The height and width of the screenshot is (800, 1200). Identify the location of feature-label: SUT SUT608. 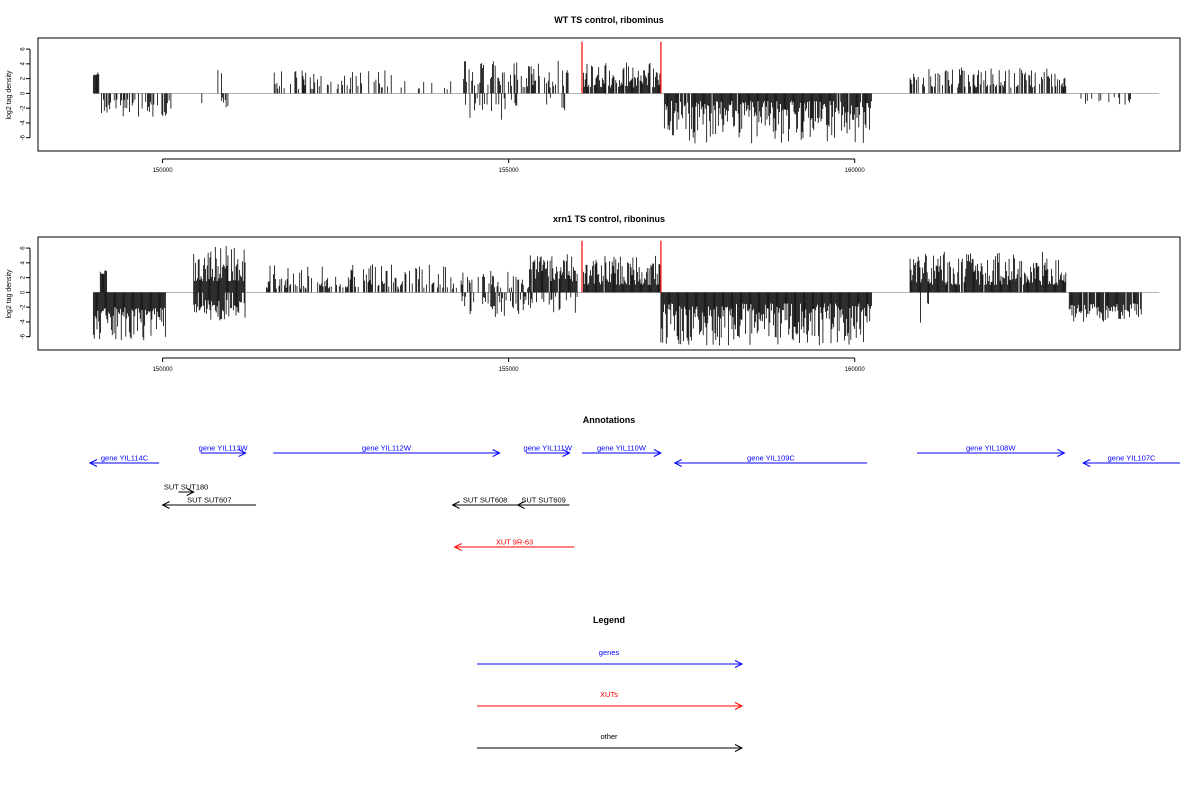
(485, 500).